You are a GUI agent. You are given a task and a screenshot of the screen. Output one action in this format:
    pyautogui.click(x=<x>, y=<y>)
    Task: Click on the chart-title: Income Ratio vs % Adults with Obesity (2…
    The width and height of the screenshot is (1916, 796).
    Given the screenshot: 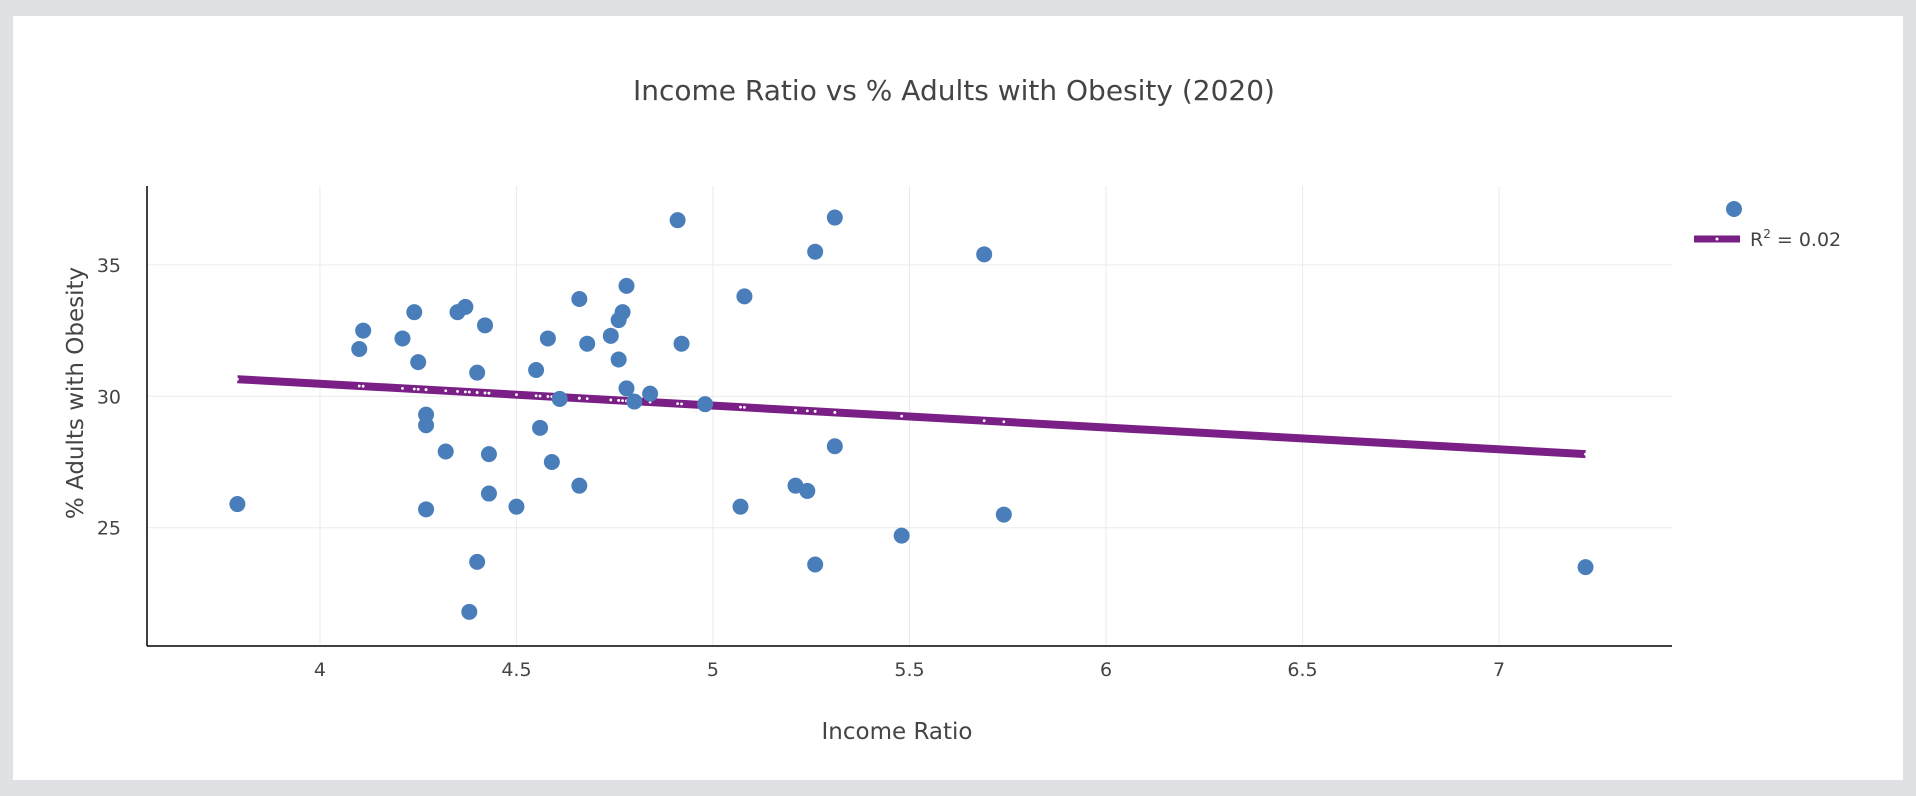 What is the action you would take?
    pyautogui.click(x=954, y=90)
    